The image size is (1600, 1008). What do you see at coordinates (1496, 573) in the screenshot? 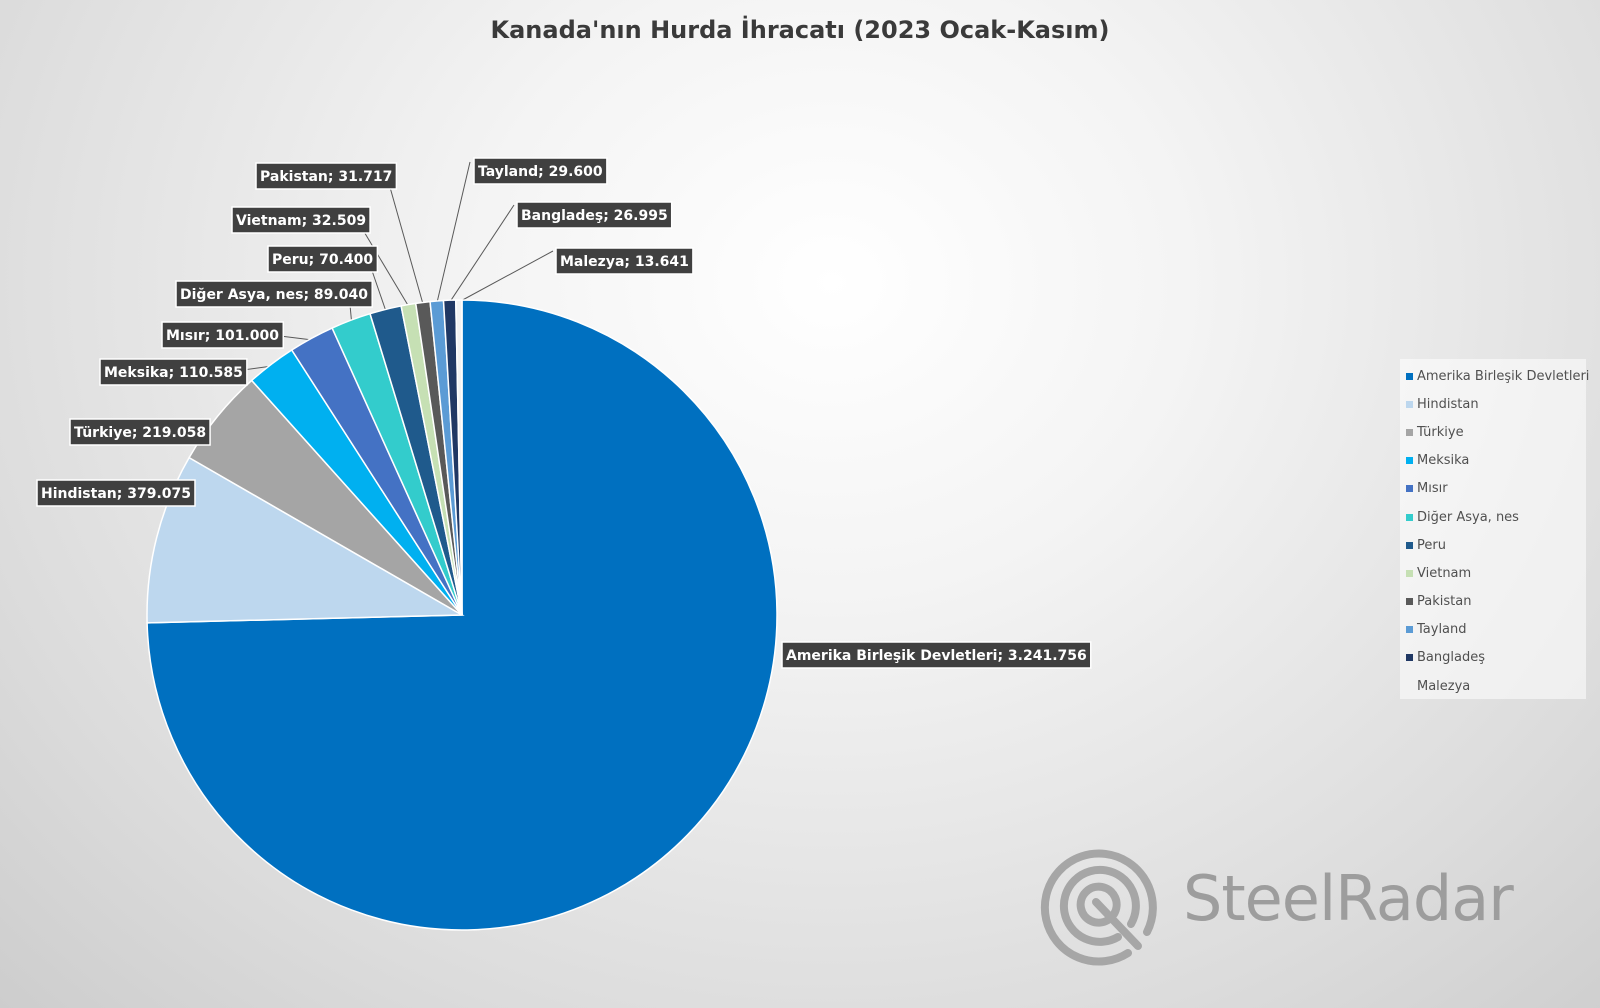
I see `legend-item: Vietnam` at bounding box center [1496, 573].